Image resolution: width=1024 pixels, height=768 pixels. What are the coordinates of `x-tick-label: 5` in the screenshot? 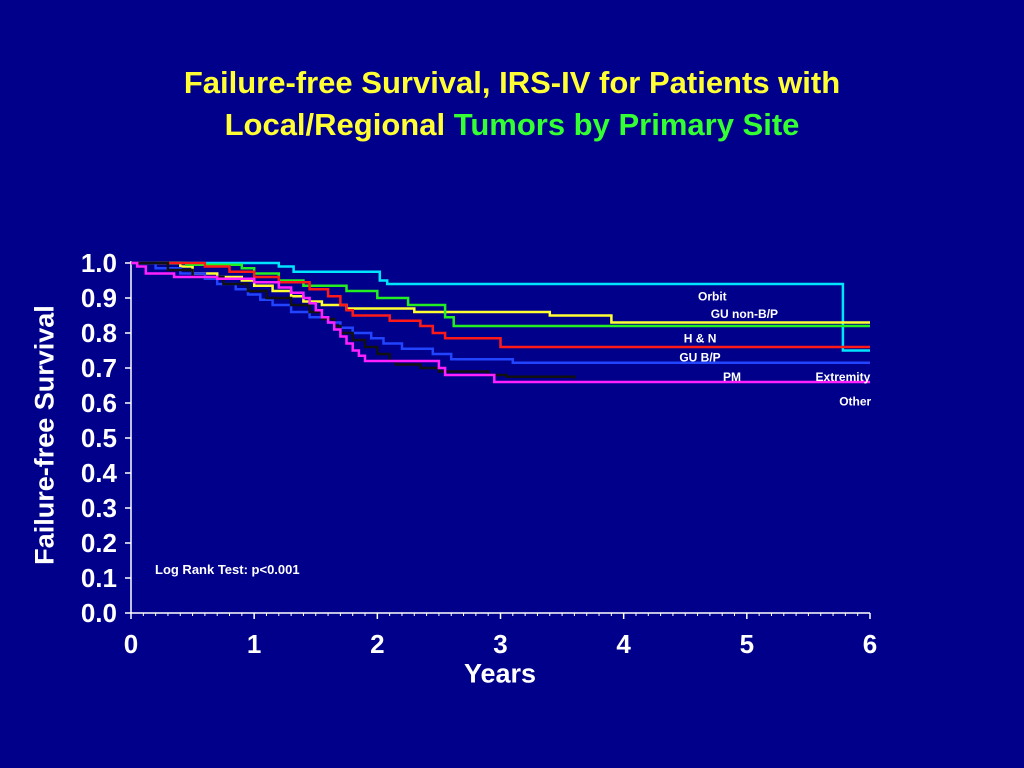 It's located at (747, 644).